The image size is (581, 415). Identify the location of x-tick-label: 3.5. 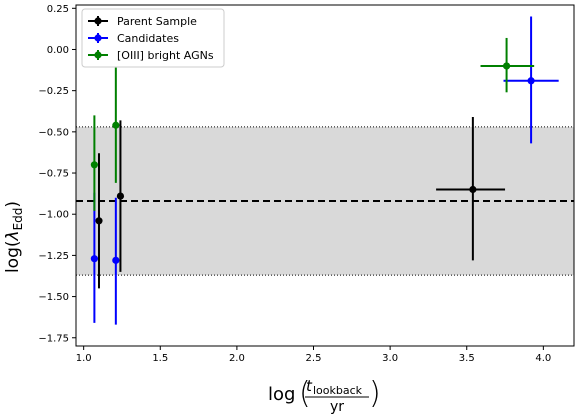
(467, 358).